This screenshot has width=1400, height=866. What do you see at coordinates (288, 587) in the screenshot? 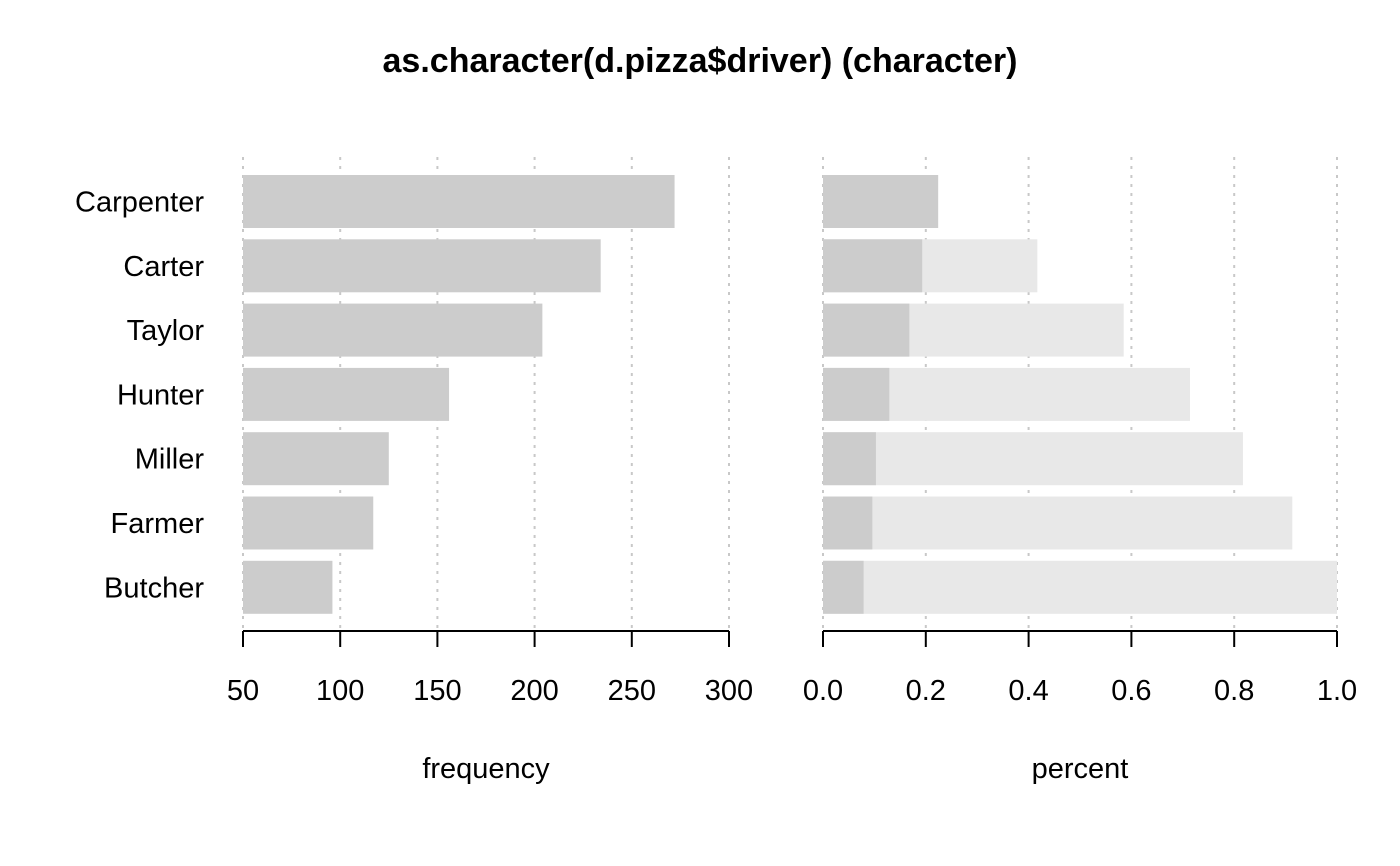
I see `frequency-bar-butcher` at bounding box center [288, 587].